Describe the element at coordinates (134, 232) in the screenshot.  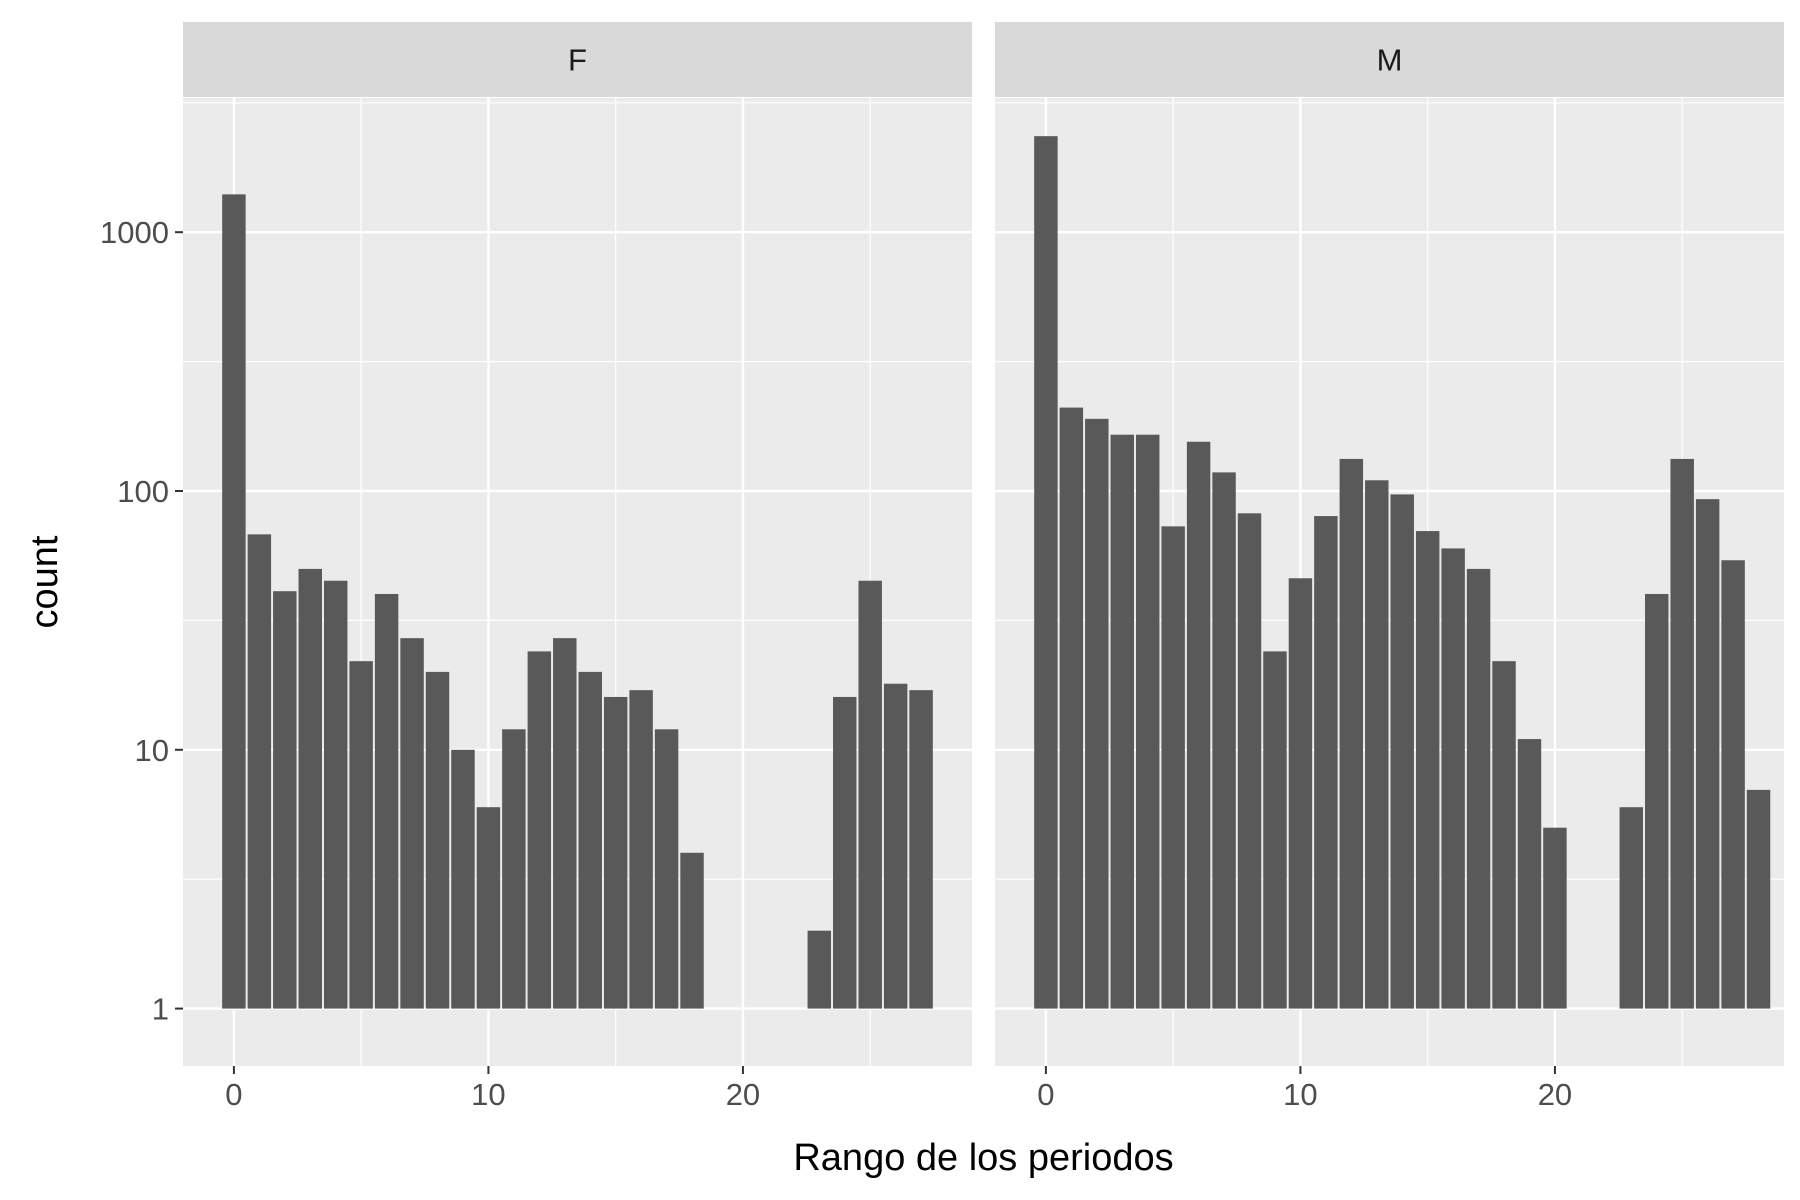
I see `y-tick-label: 1000` at that location.